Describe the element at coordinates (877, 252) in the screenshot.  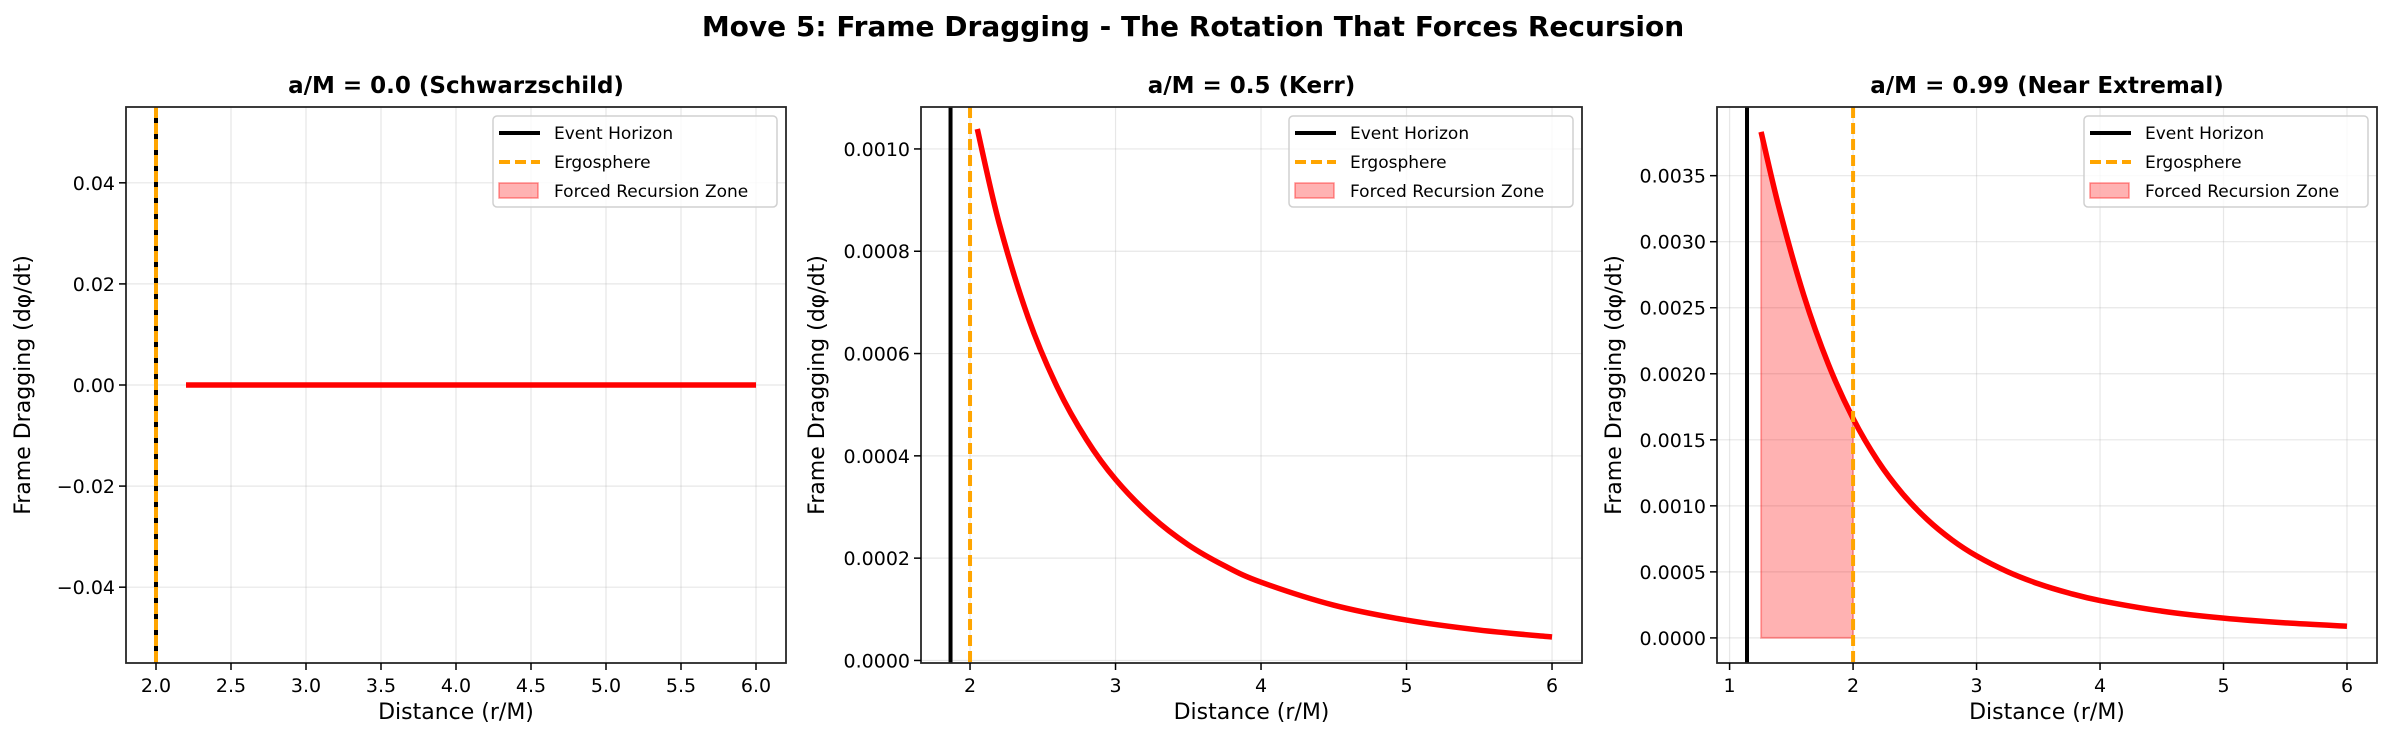
I see `y-tick-label: 0.0008` at that location.